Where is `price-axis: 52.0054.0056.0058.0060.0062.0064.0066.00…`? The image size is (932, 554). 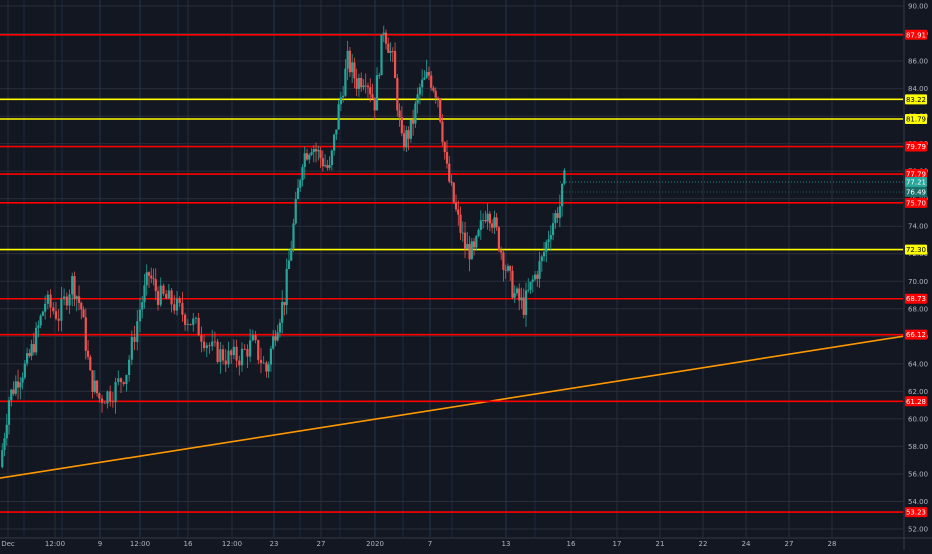 price-axis: 52.0054.0056.0058.0060.0062.0064.0066.00… is located at coordinates (915, 275).